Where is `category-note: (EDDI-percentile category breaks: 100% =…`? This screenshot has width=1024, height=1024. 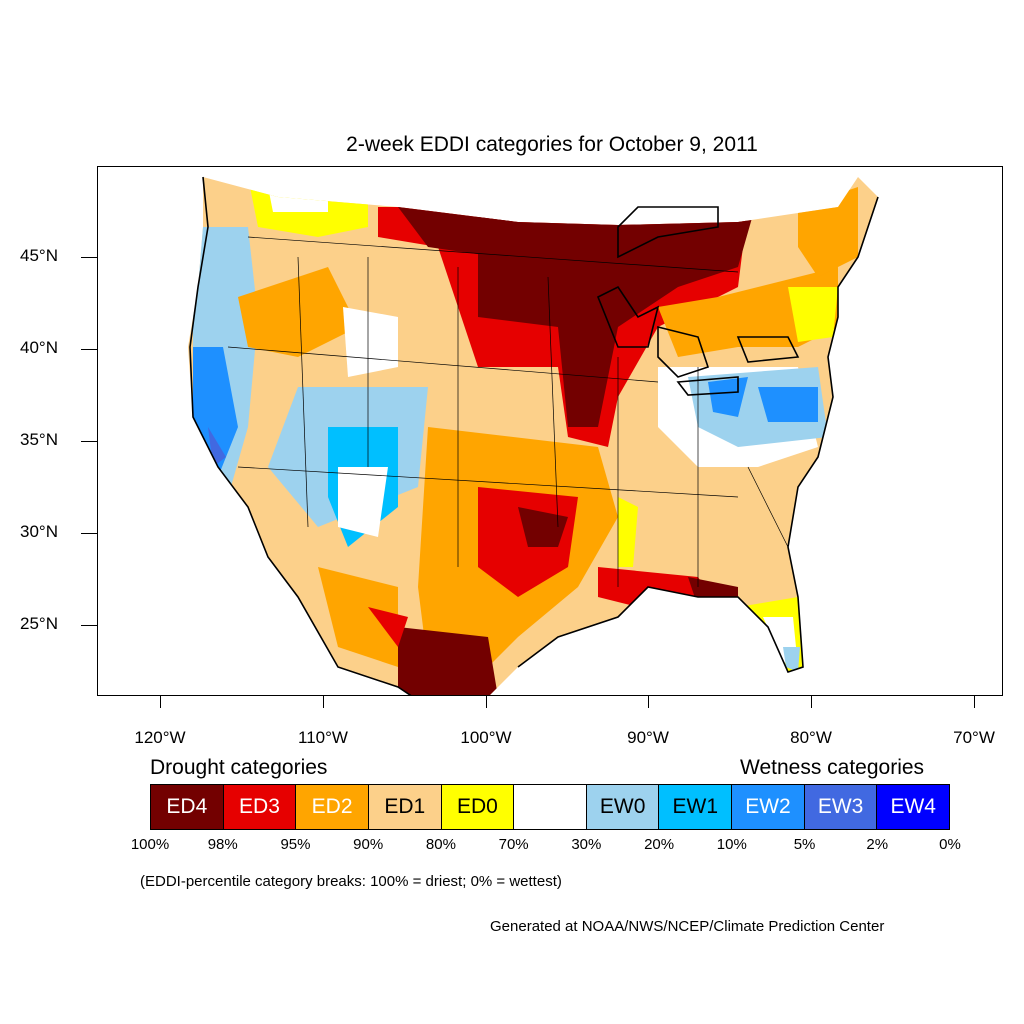
category-note: (EDDI-percentile category breaks: 100% =… is located at coordinates (351, 881).